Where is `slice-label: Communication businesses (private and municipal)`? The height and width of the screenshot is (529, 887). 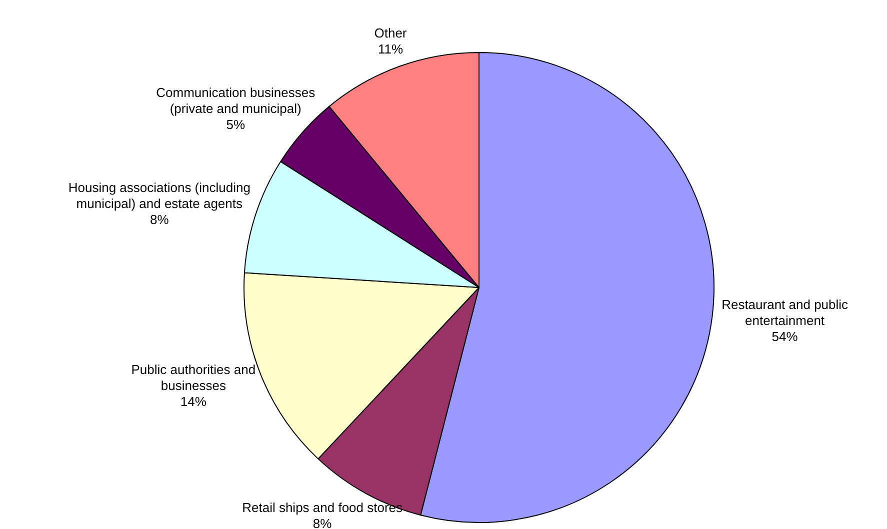
slice-label: Communication businesses (private and municipal) is located at coordinates (236, 100).